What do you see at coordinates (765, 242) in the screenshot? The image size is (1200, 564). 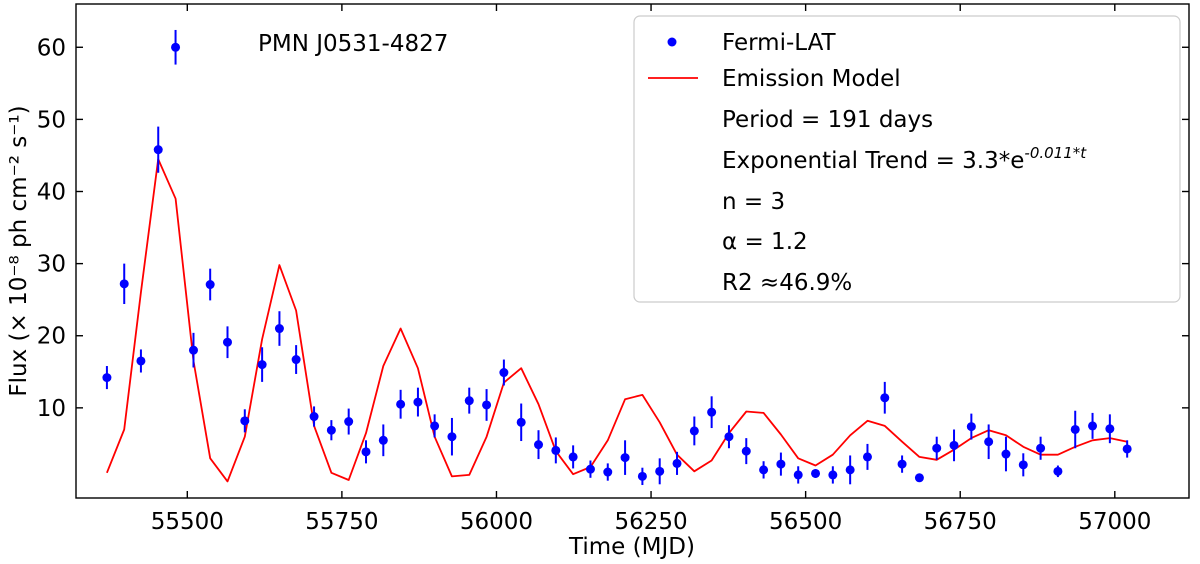 I see `legend-alpha: α = 1.2` at bounding box center [765, 242].